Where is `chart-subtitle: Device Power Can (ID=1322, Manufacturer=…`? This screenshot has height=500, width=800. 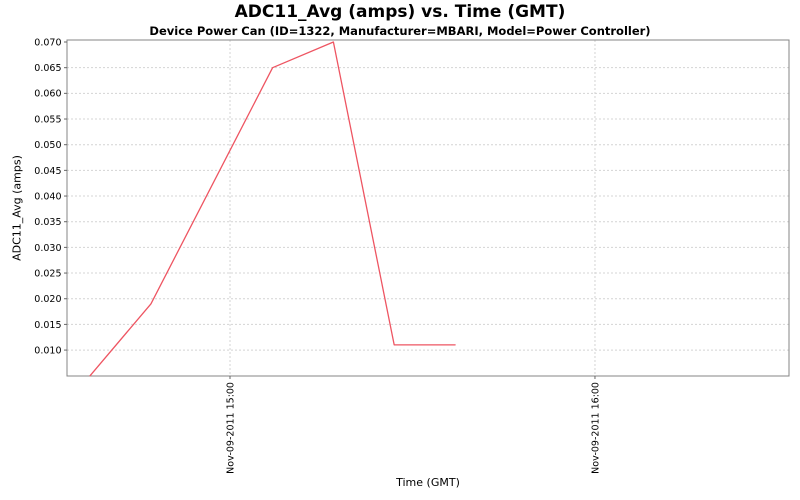 chart-subtitle: Device Power Can (ID=1322, Manufacturer=… is located at coordinates (400, 31).